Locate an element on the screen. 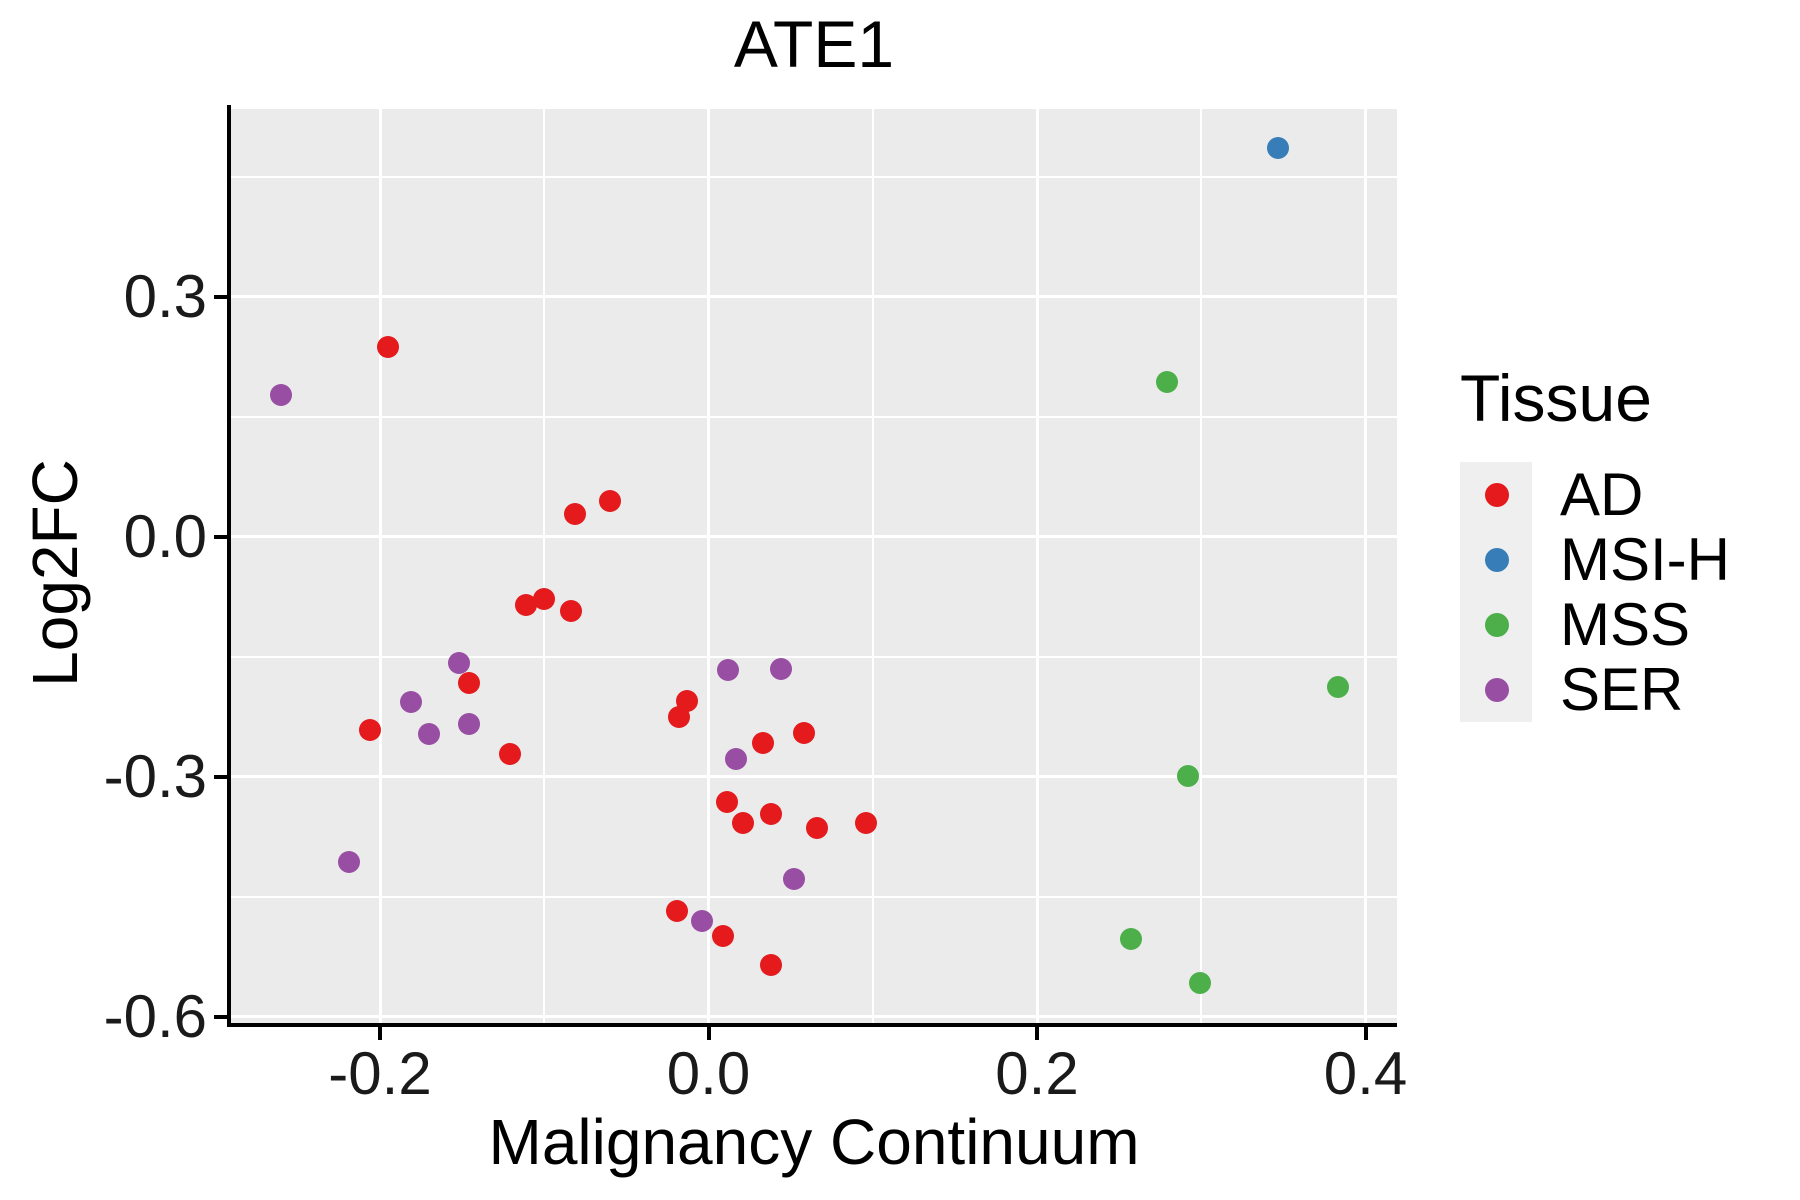 This screenshot has height=1200, width=1800. legend-entry: MSS is located at coordinates (1575, 624).